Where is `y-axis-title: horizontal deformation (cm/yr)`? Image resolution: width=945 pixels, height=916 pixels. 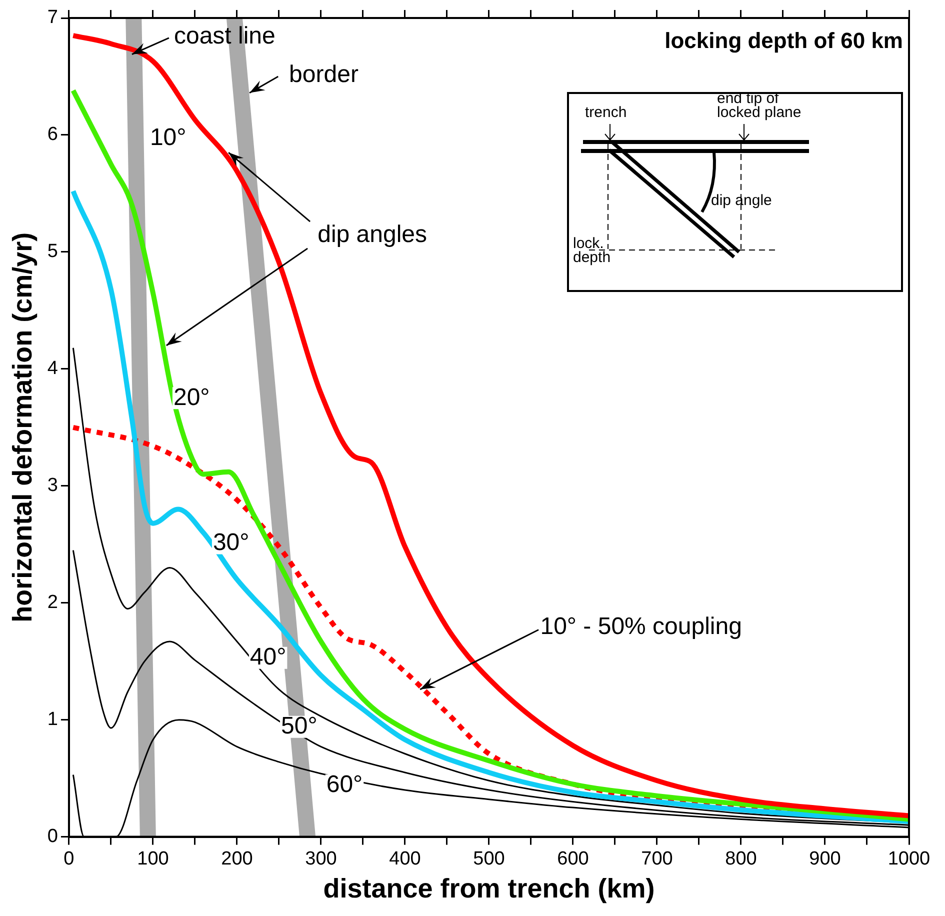 y-axis-title: horizontal deformation (cm/yr) is located at coordinates (23, 427).